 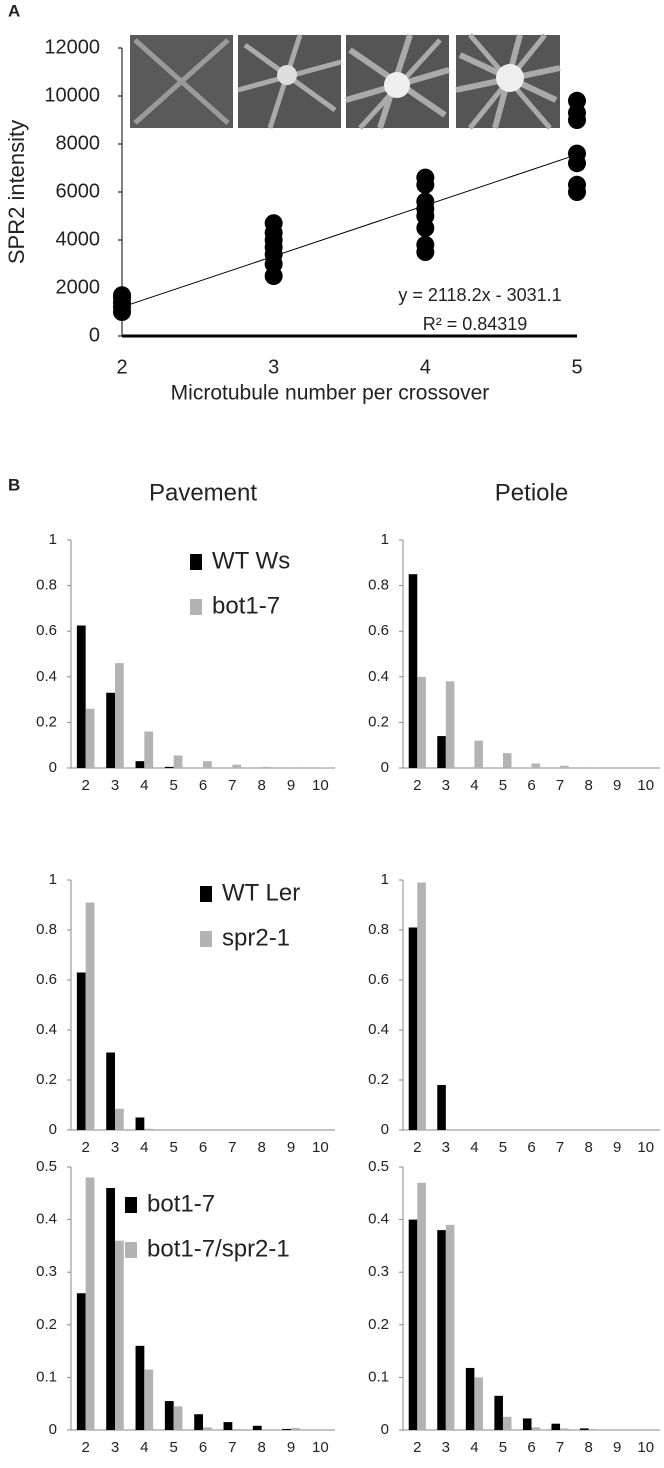 I want to click on chart-title: Pavement, so click(x=203, y=492).